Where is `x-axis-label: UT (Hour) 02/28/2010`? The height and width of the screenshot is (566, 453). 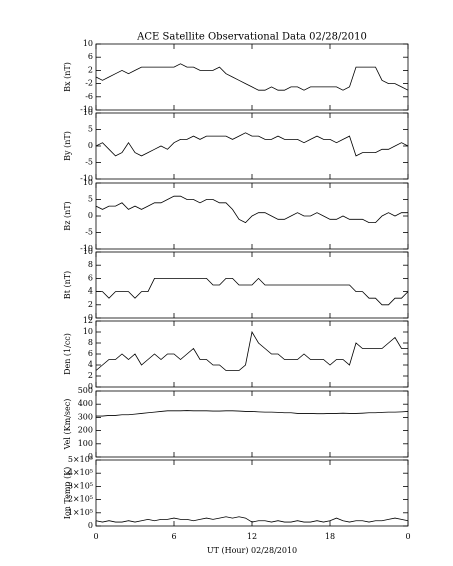 x-axis-label: UT (Hour) 02/28/2010 is located at coordinates (252, 550).